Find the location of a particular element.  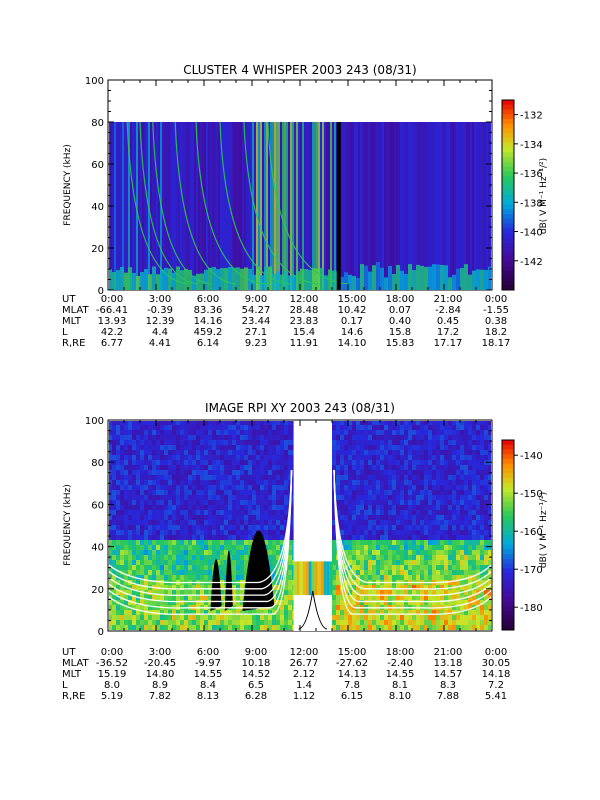

time-row-value: 13.93 is located at coordinates (112, 321).